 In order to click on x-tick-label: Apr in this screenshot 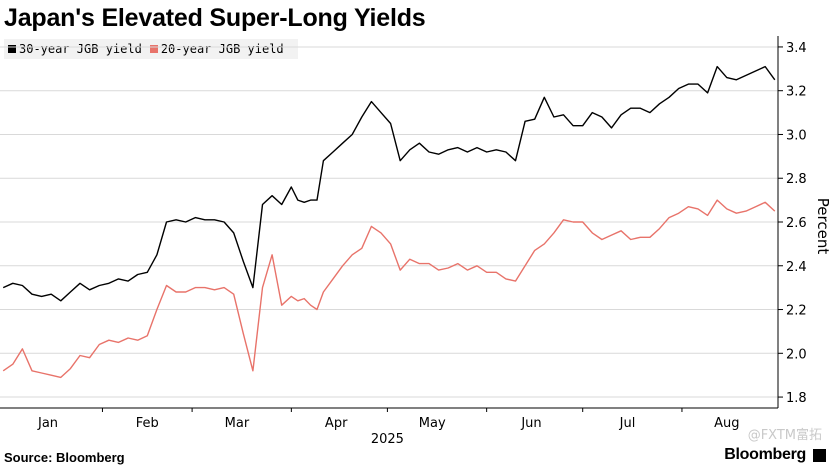, I will do `click(336, 423)`.